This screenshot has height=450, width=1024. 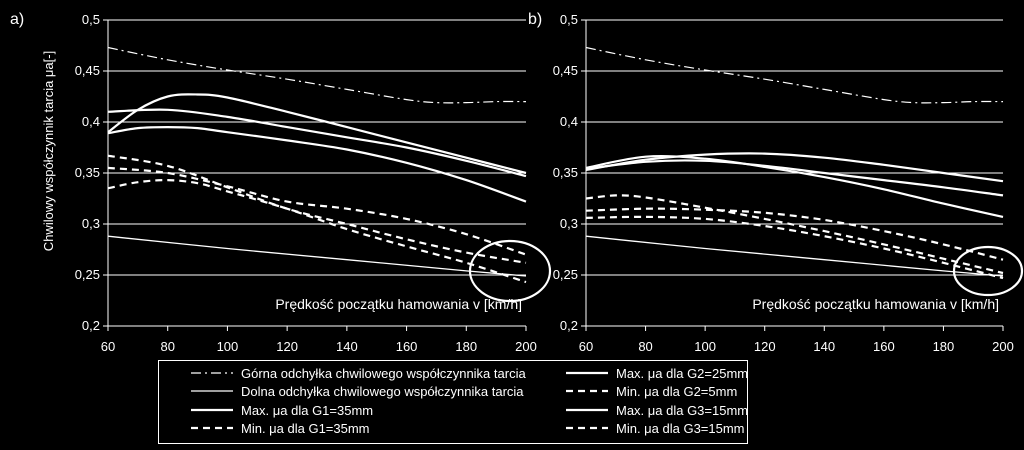 What do you see at coordinates (682, 373) in the screenshot?
I see `legend-label: Max. μa dla G2=25mm` at bounding box center [682, 373].